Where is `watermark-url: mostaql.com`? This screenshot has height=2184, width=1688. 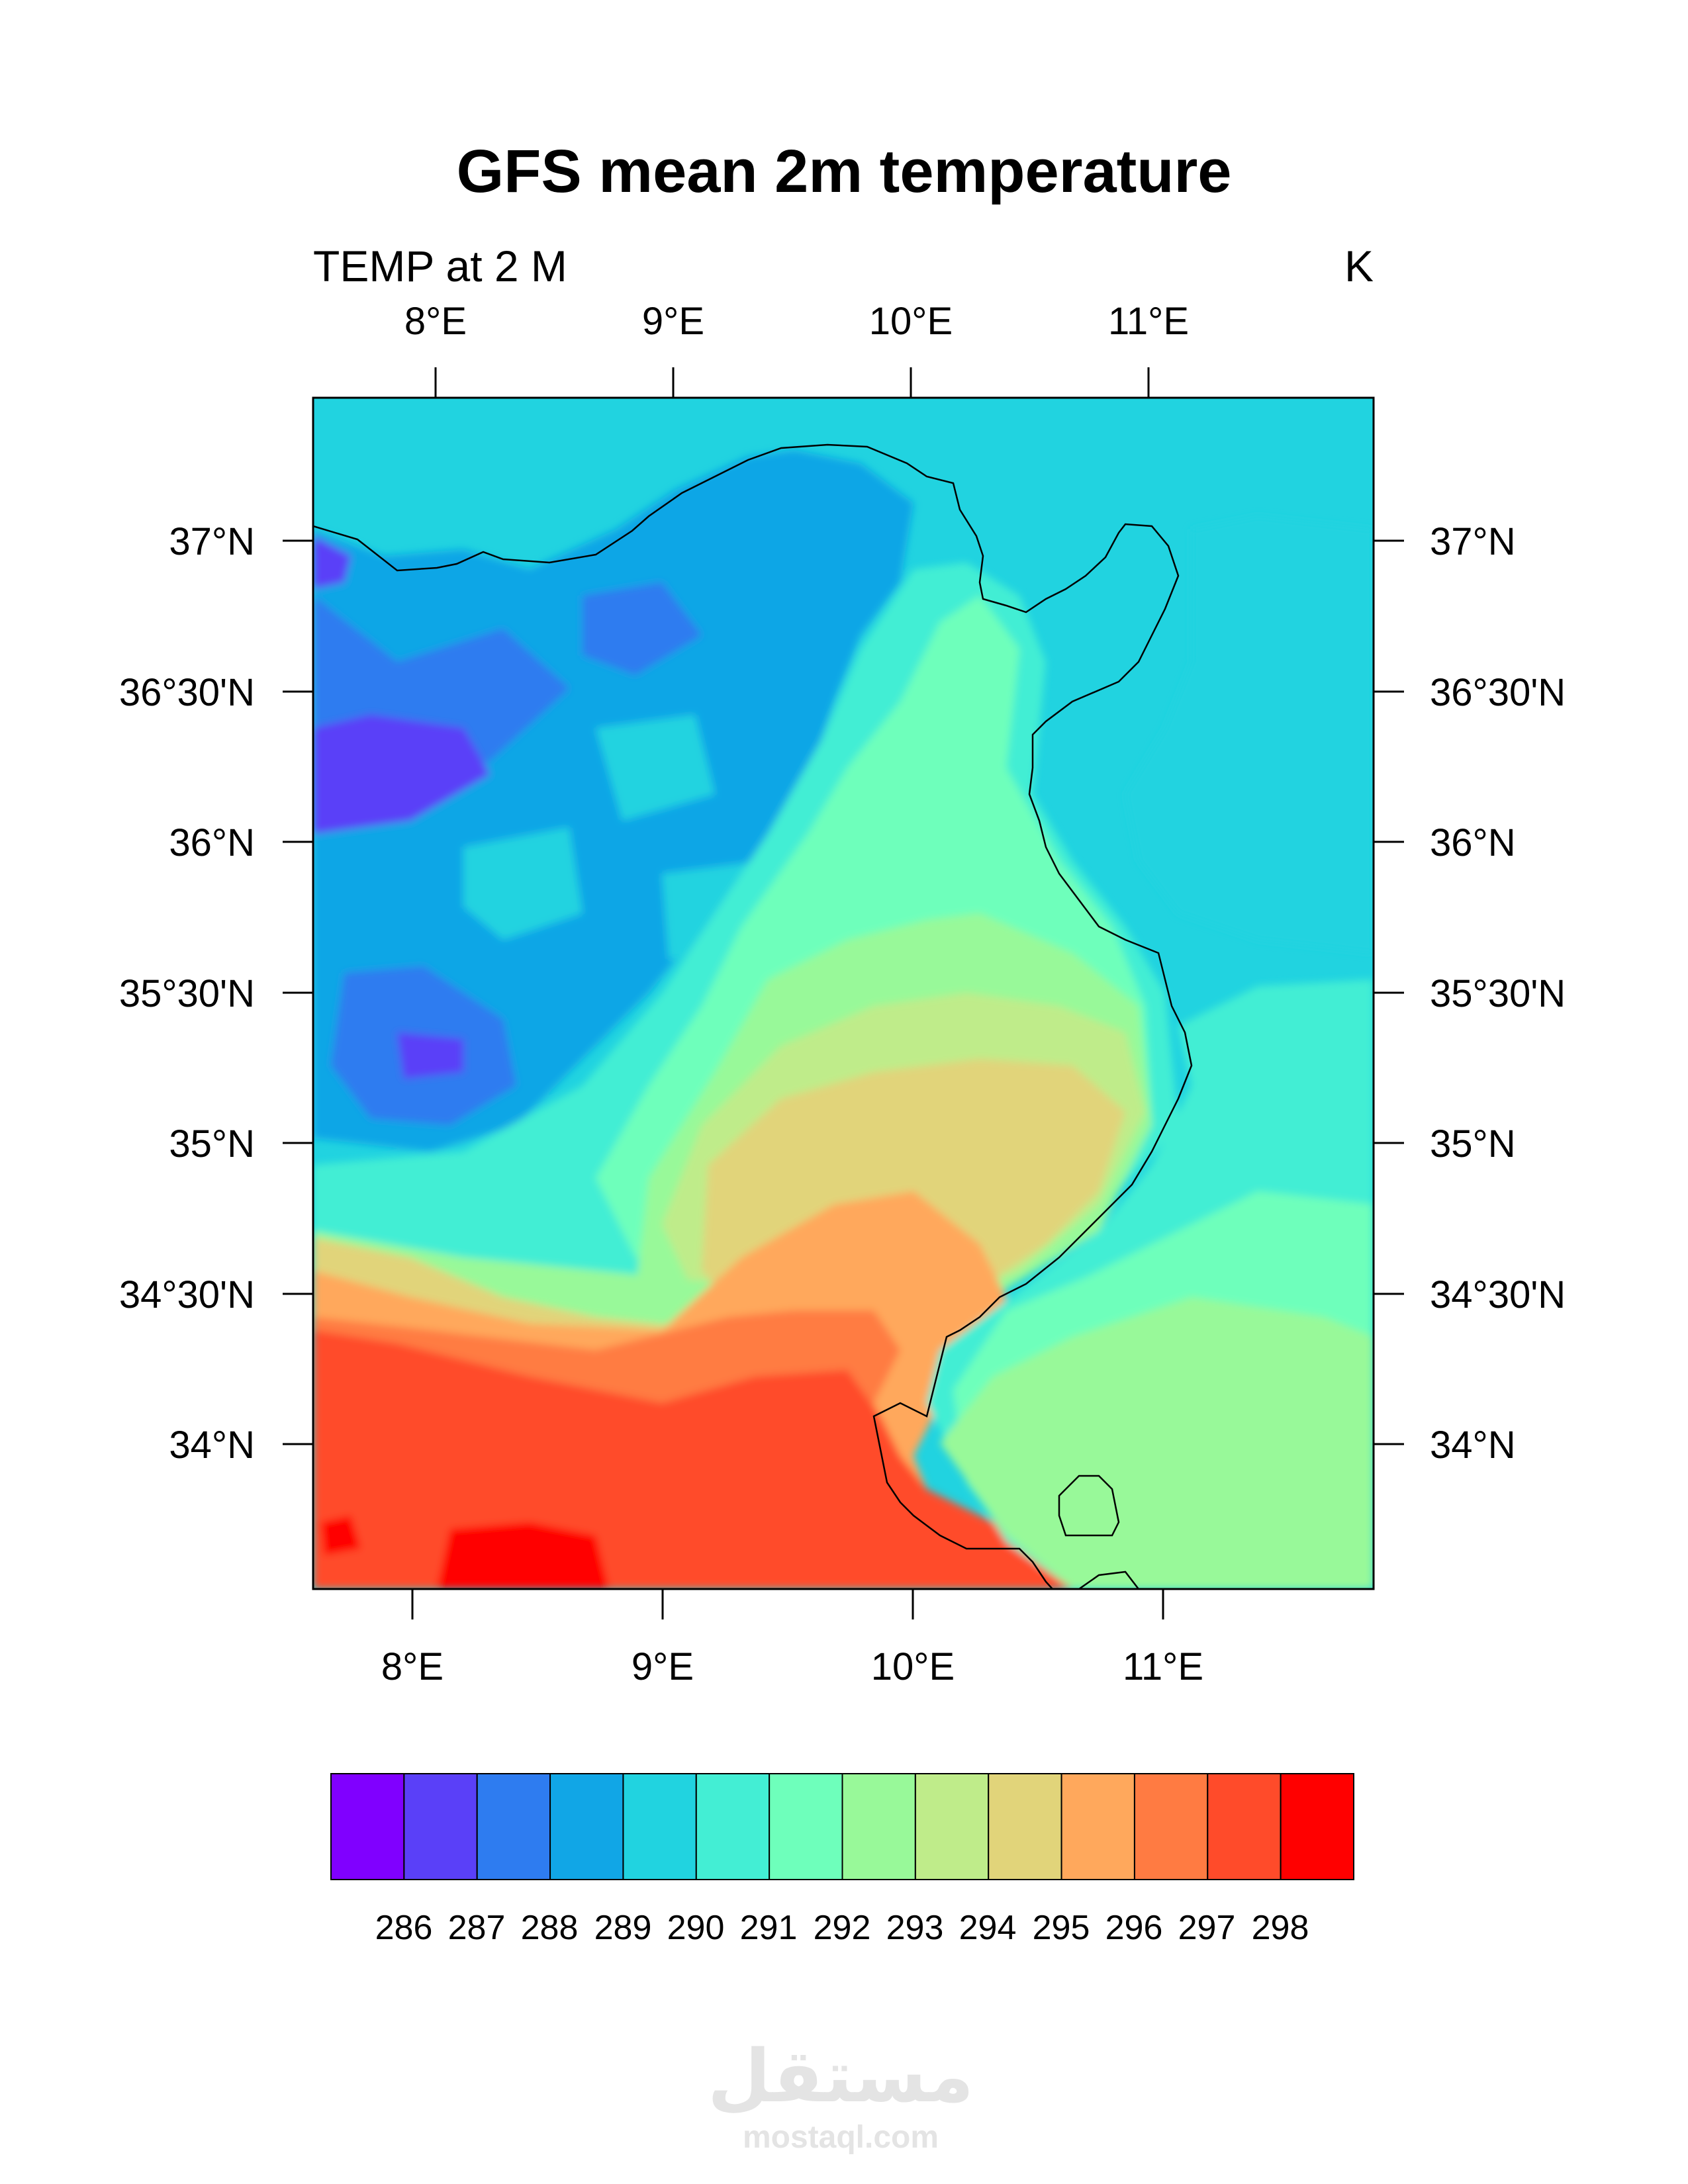 watermark-url: mostaql.com is located at coordinates (841, 2137).